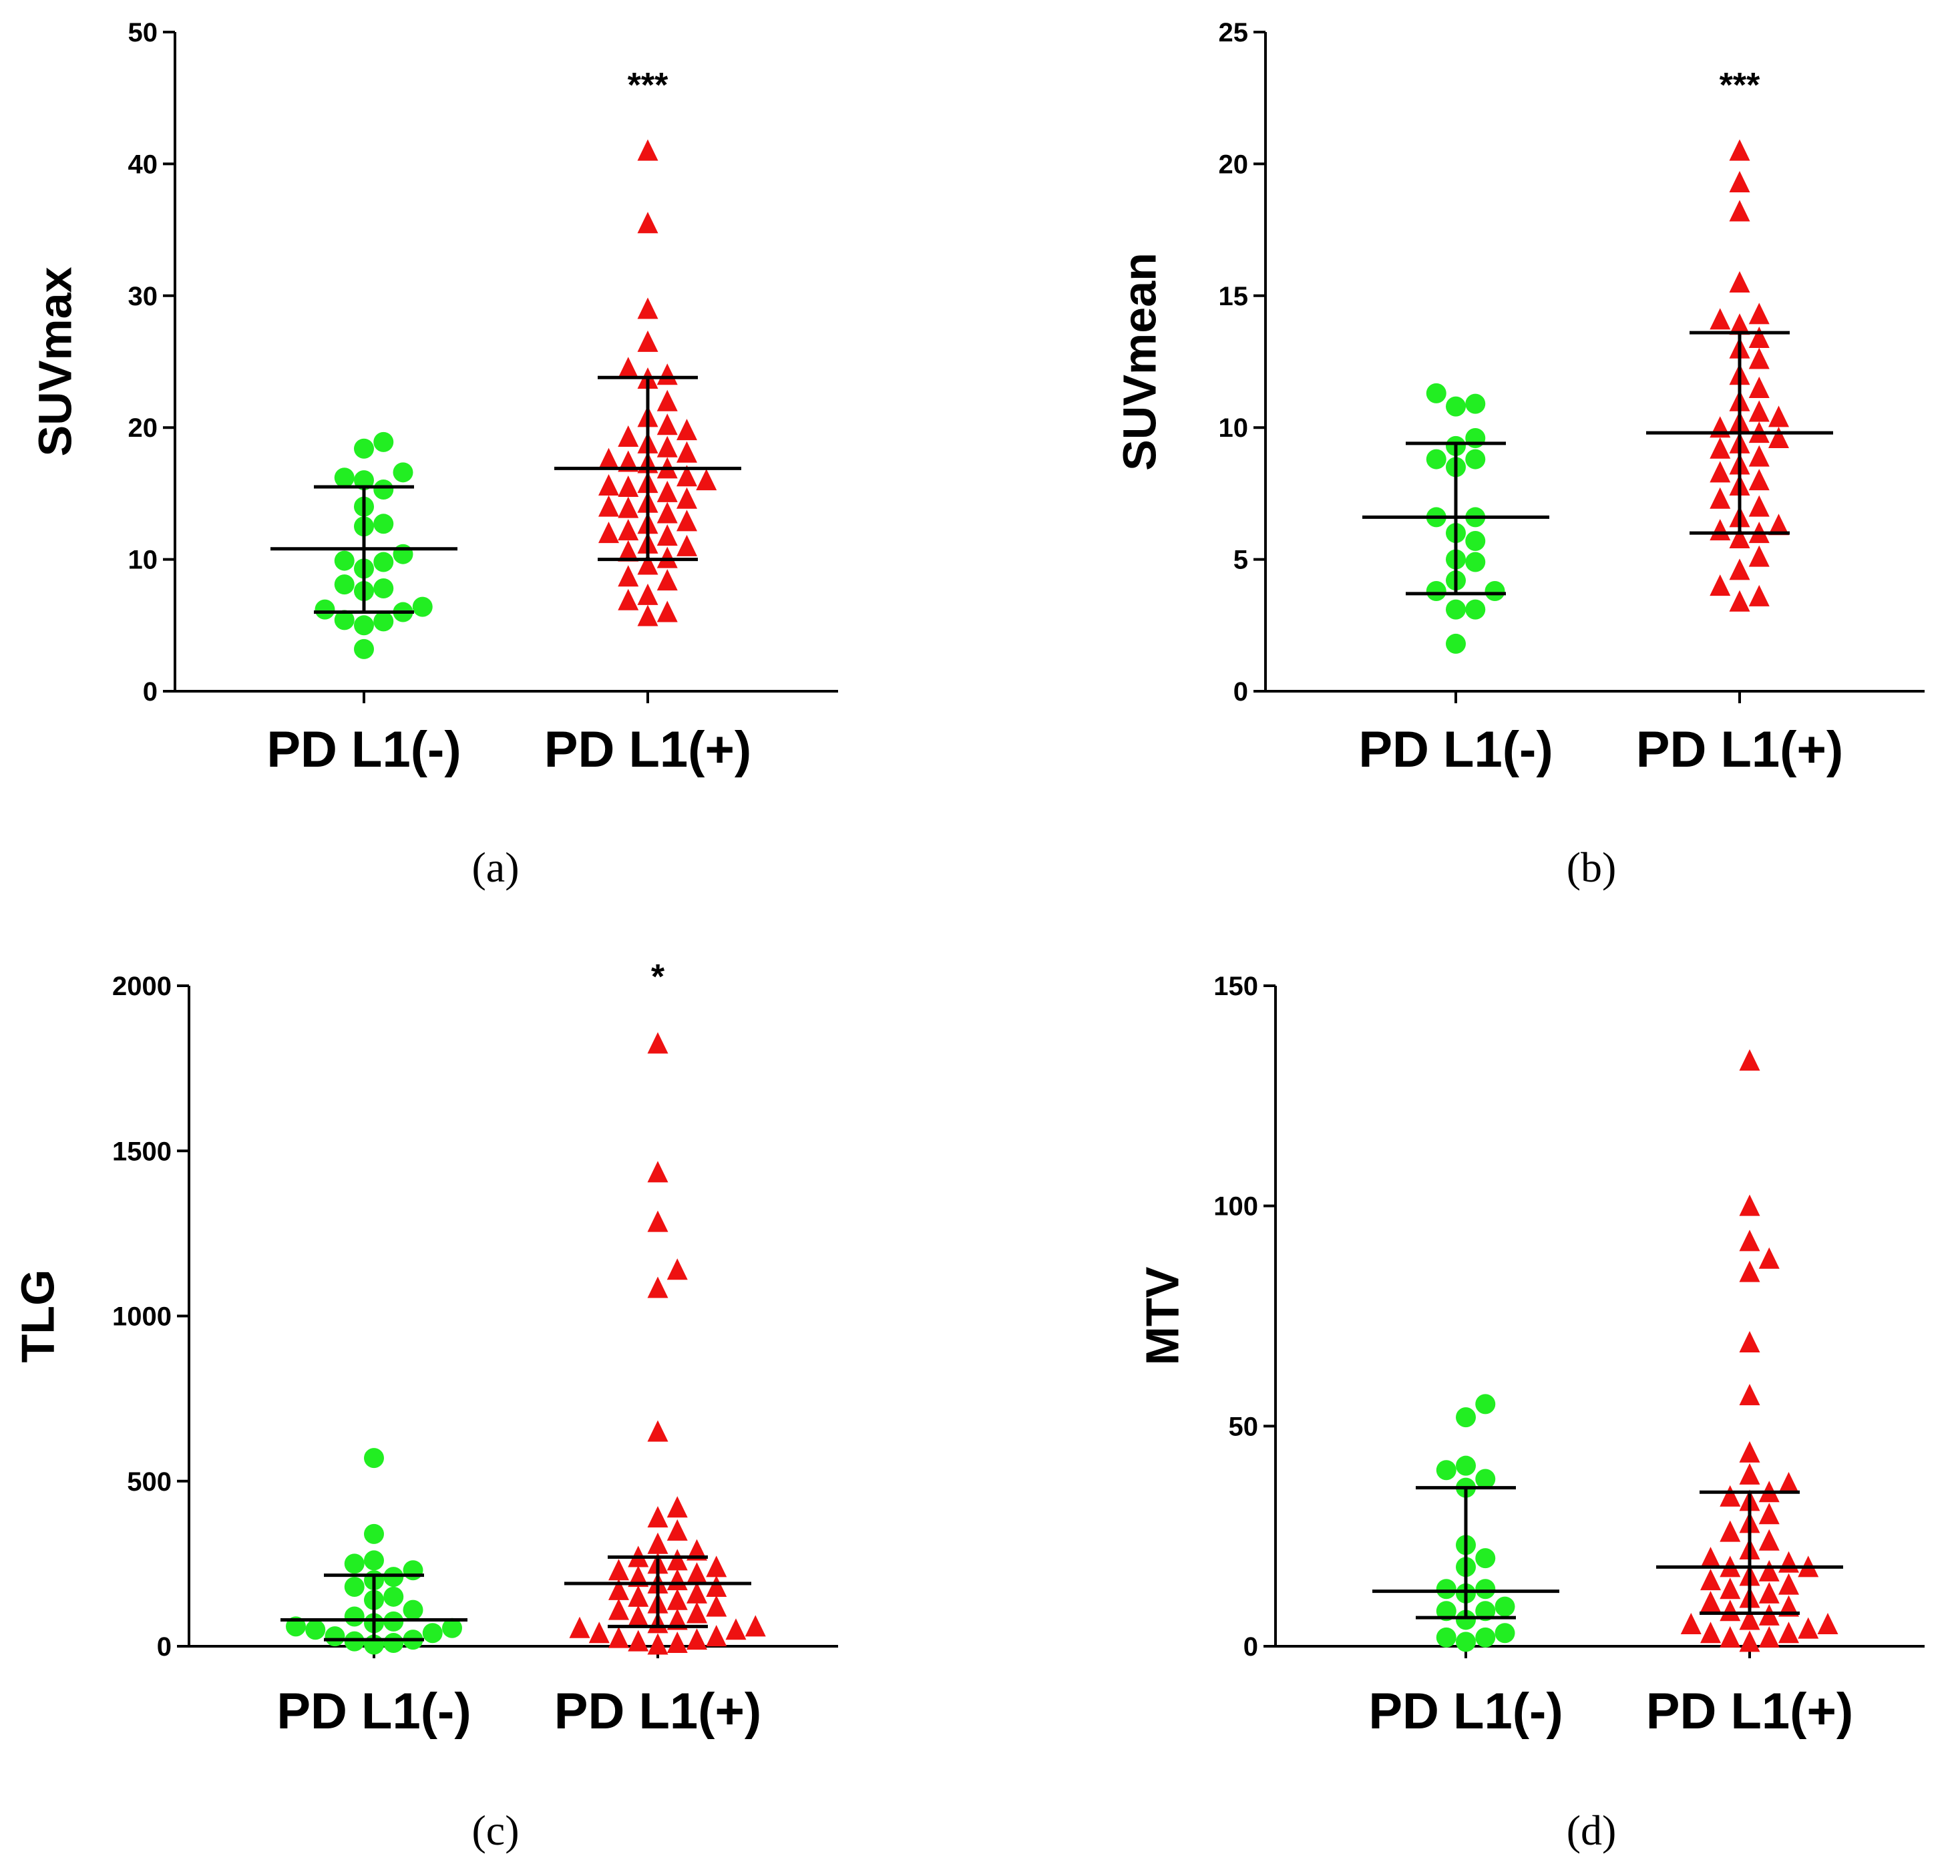 This screenshot has height=1876, width=1960. Describe the element at coordinates (1234, 32) in the screenshot. I see `y-tick-label: 25` at that location.